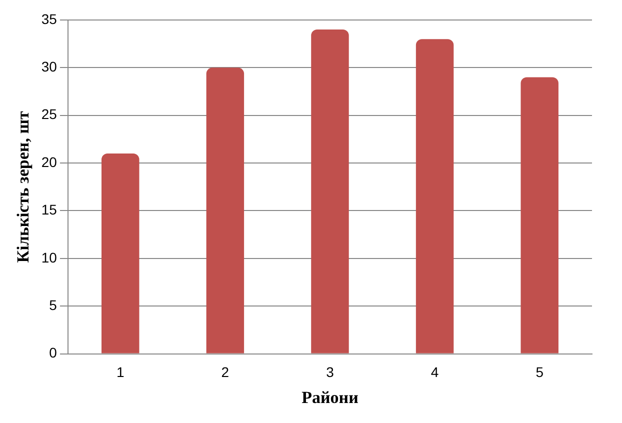 This screenshot has height=423, width=622. Describe the element at coordinates (53, 352) in the screenshot. I see `y-tick-label: 0` at that location.